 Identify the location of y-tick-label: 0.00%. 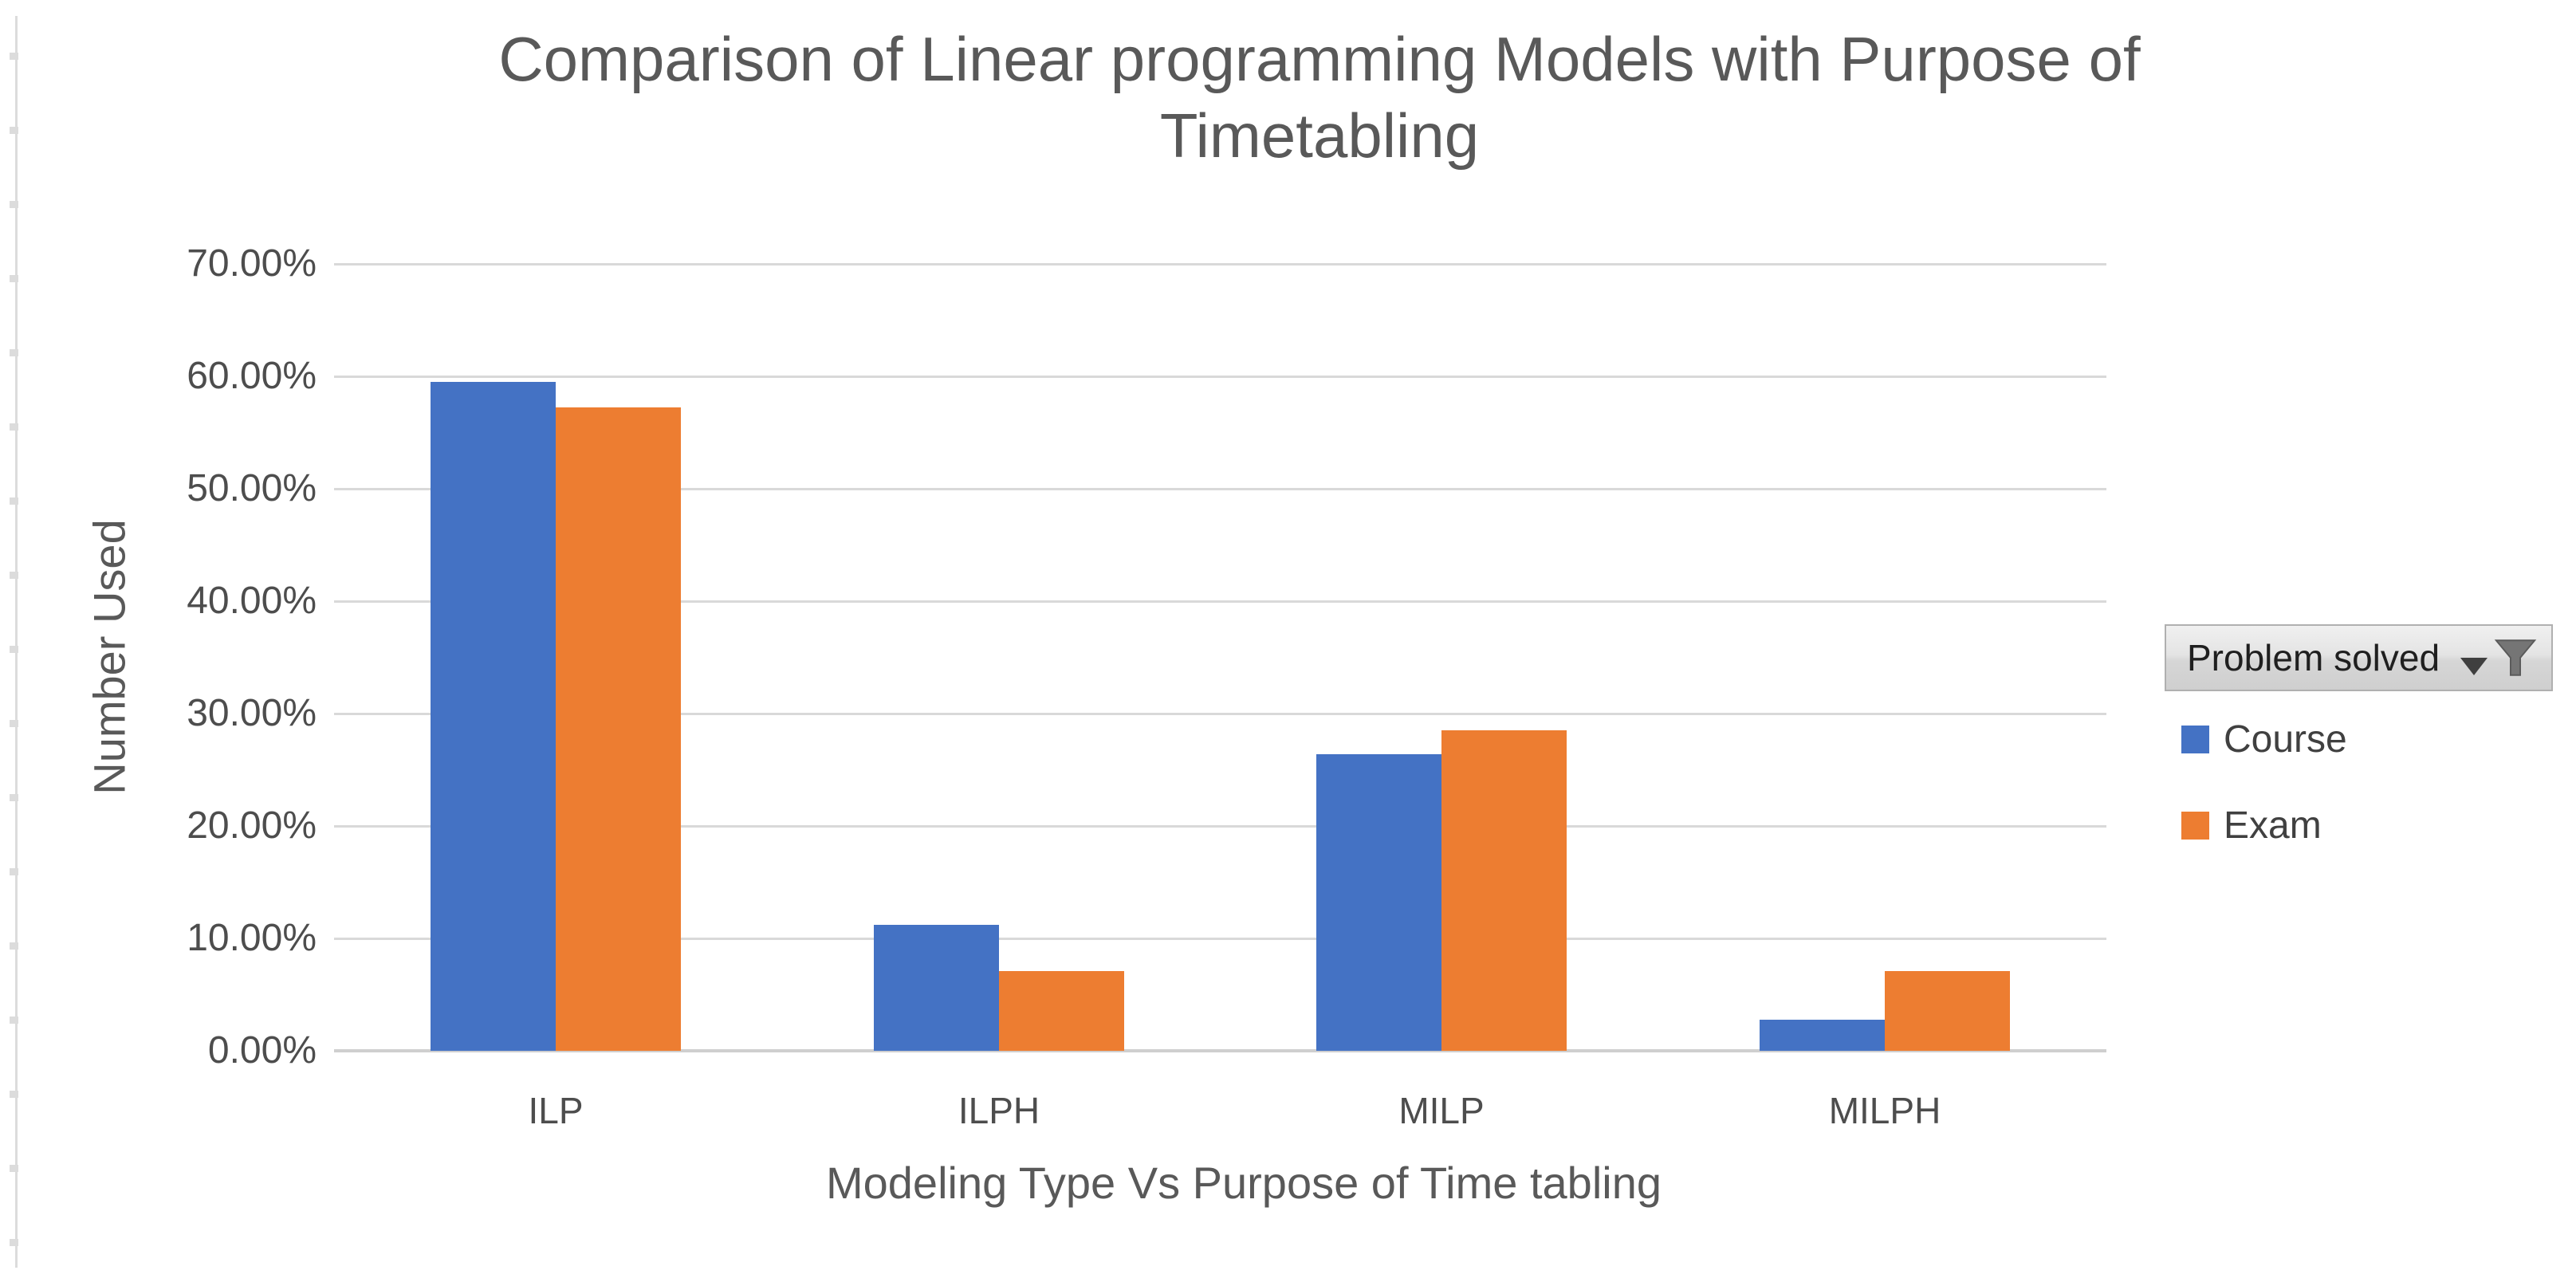
(262, 1050).